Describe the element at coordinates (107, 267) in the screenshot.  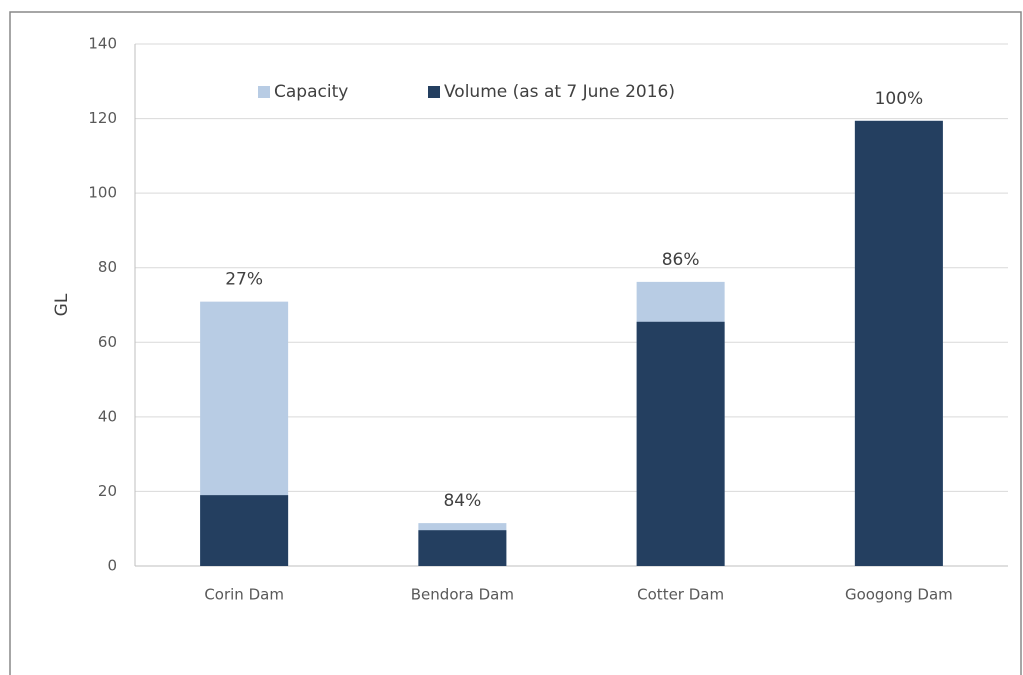
I see `y-tick-label: 80` at that location.